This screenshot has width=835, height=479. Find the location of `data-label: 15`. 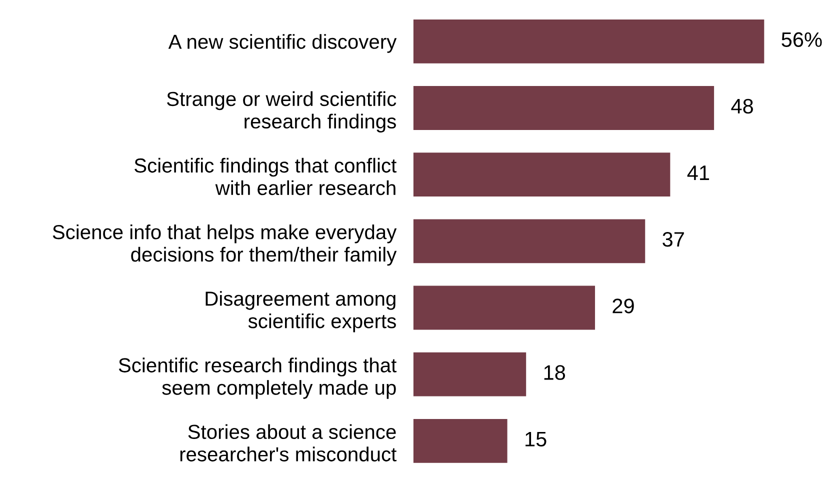

data-label: 15 is located at coordinates (536, 439).